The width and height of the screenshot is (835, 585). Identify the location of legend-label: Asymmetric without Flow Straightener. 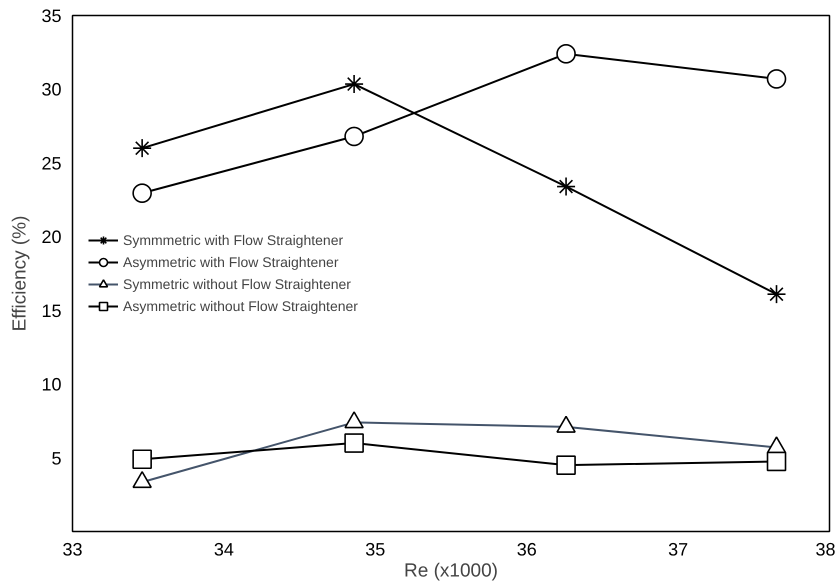
(240, 306).